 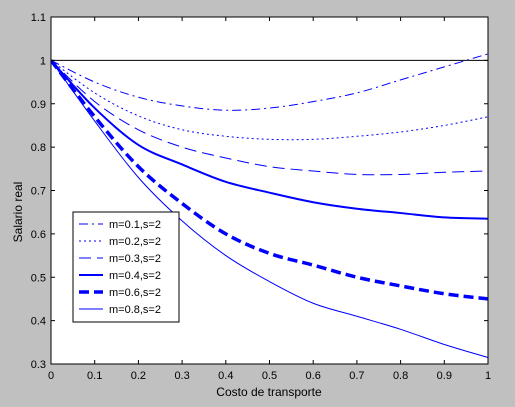 I want to click on legend-box, so click(x=126, y=267).